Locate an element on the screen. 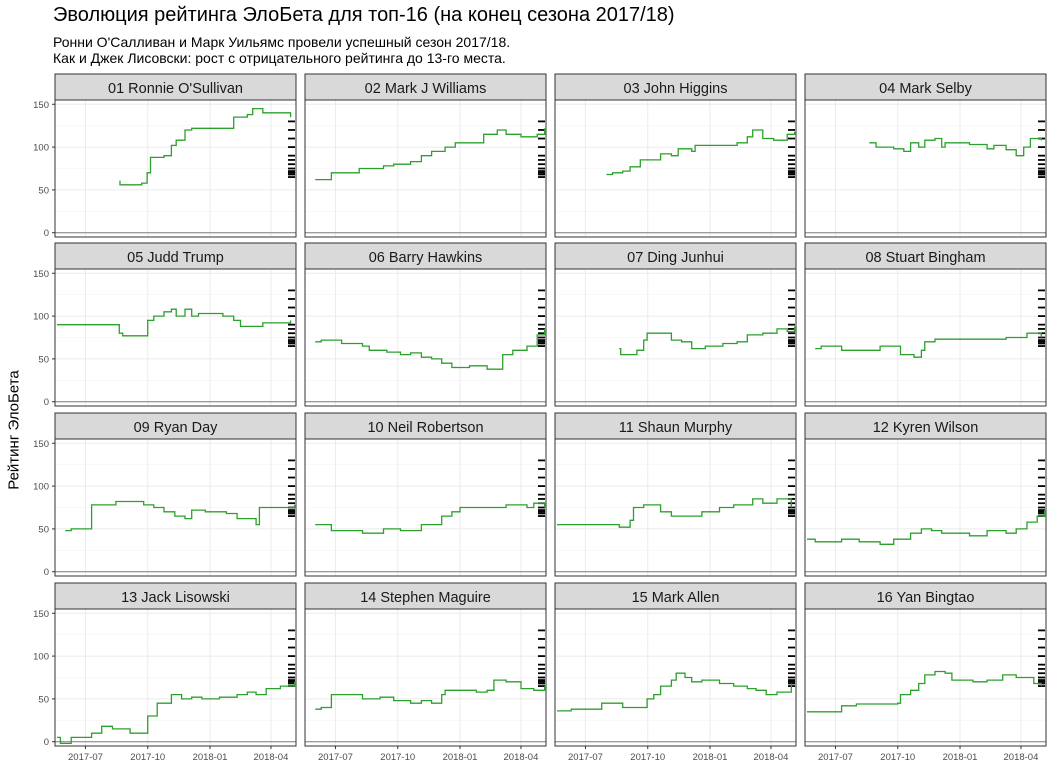 The width and height of the screenshot is (1056, 768). facet-panel: 02 Mark J Williams is located at coordinates (425, 155).